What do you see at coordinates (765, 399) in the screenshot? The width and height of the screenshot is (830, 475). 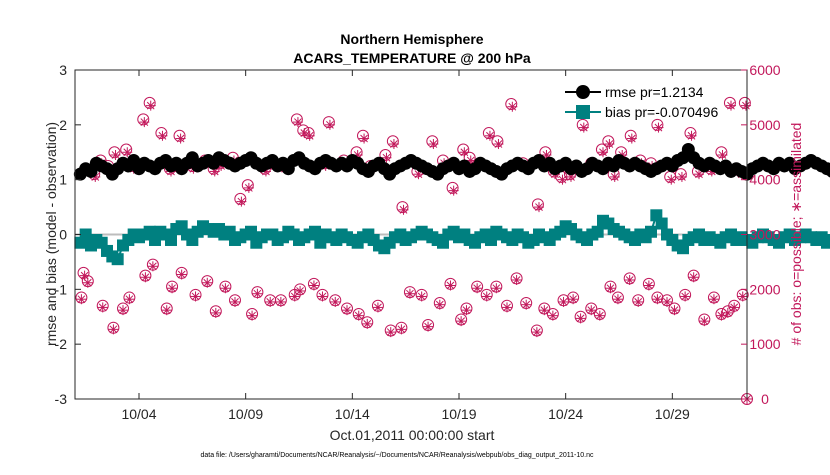 I see `y-right-tick-label: 0` at bounding box center [765, 399].